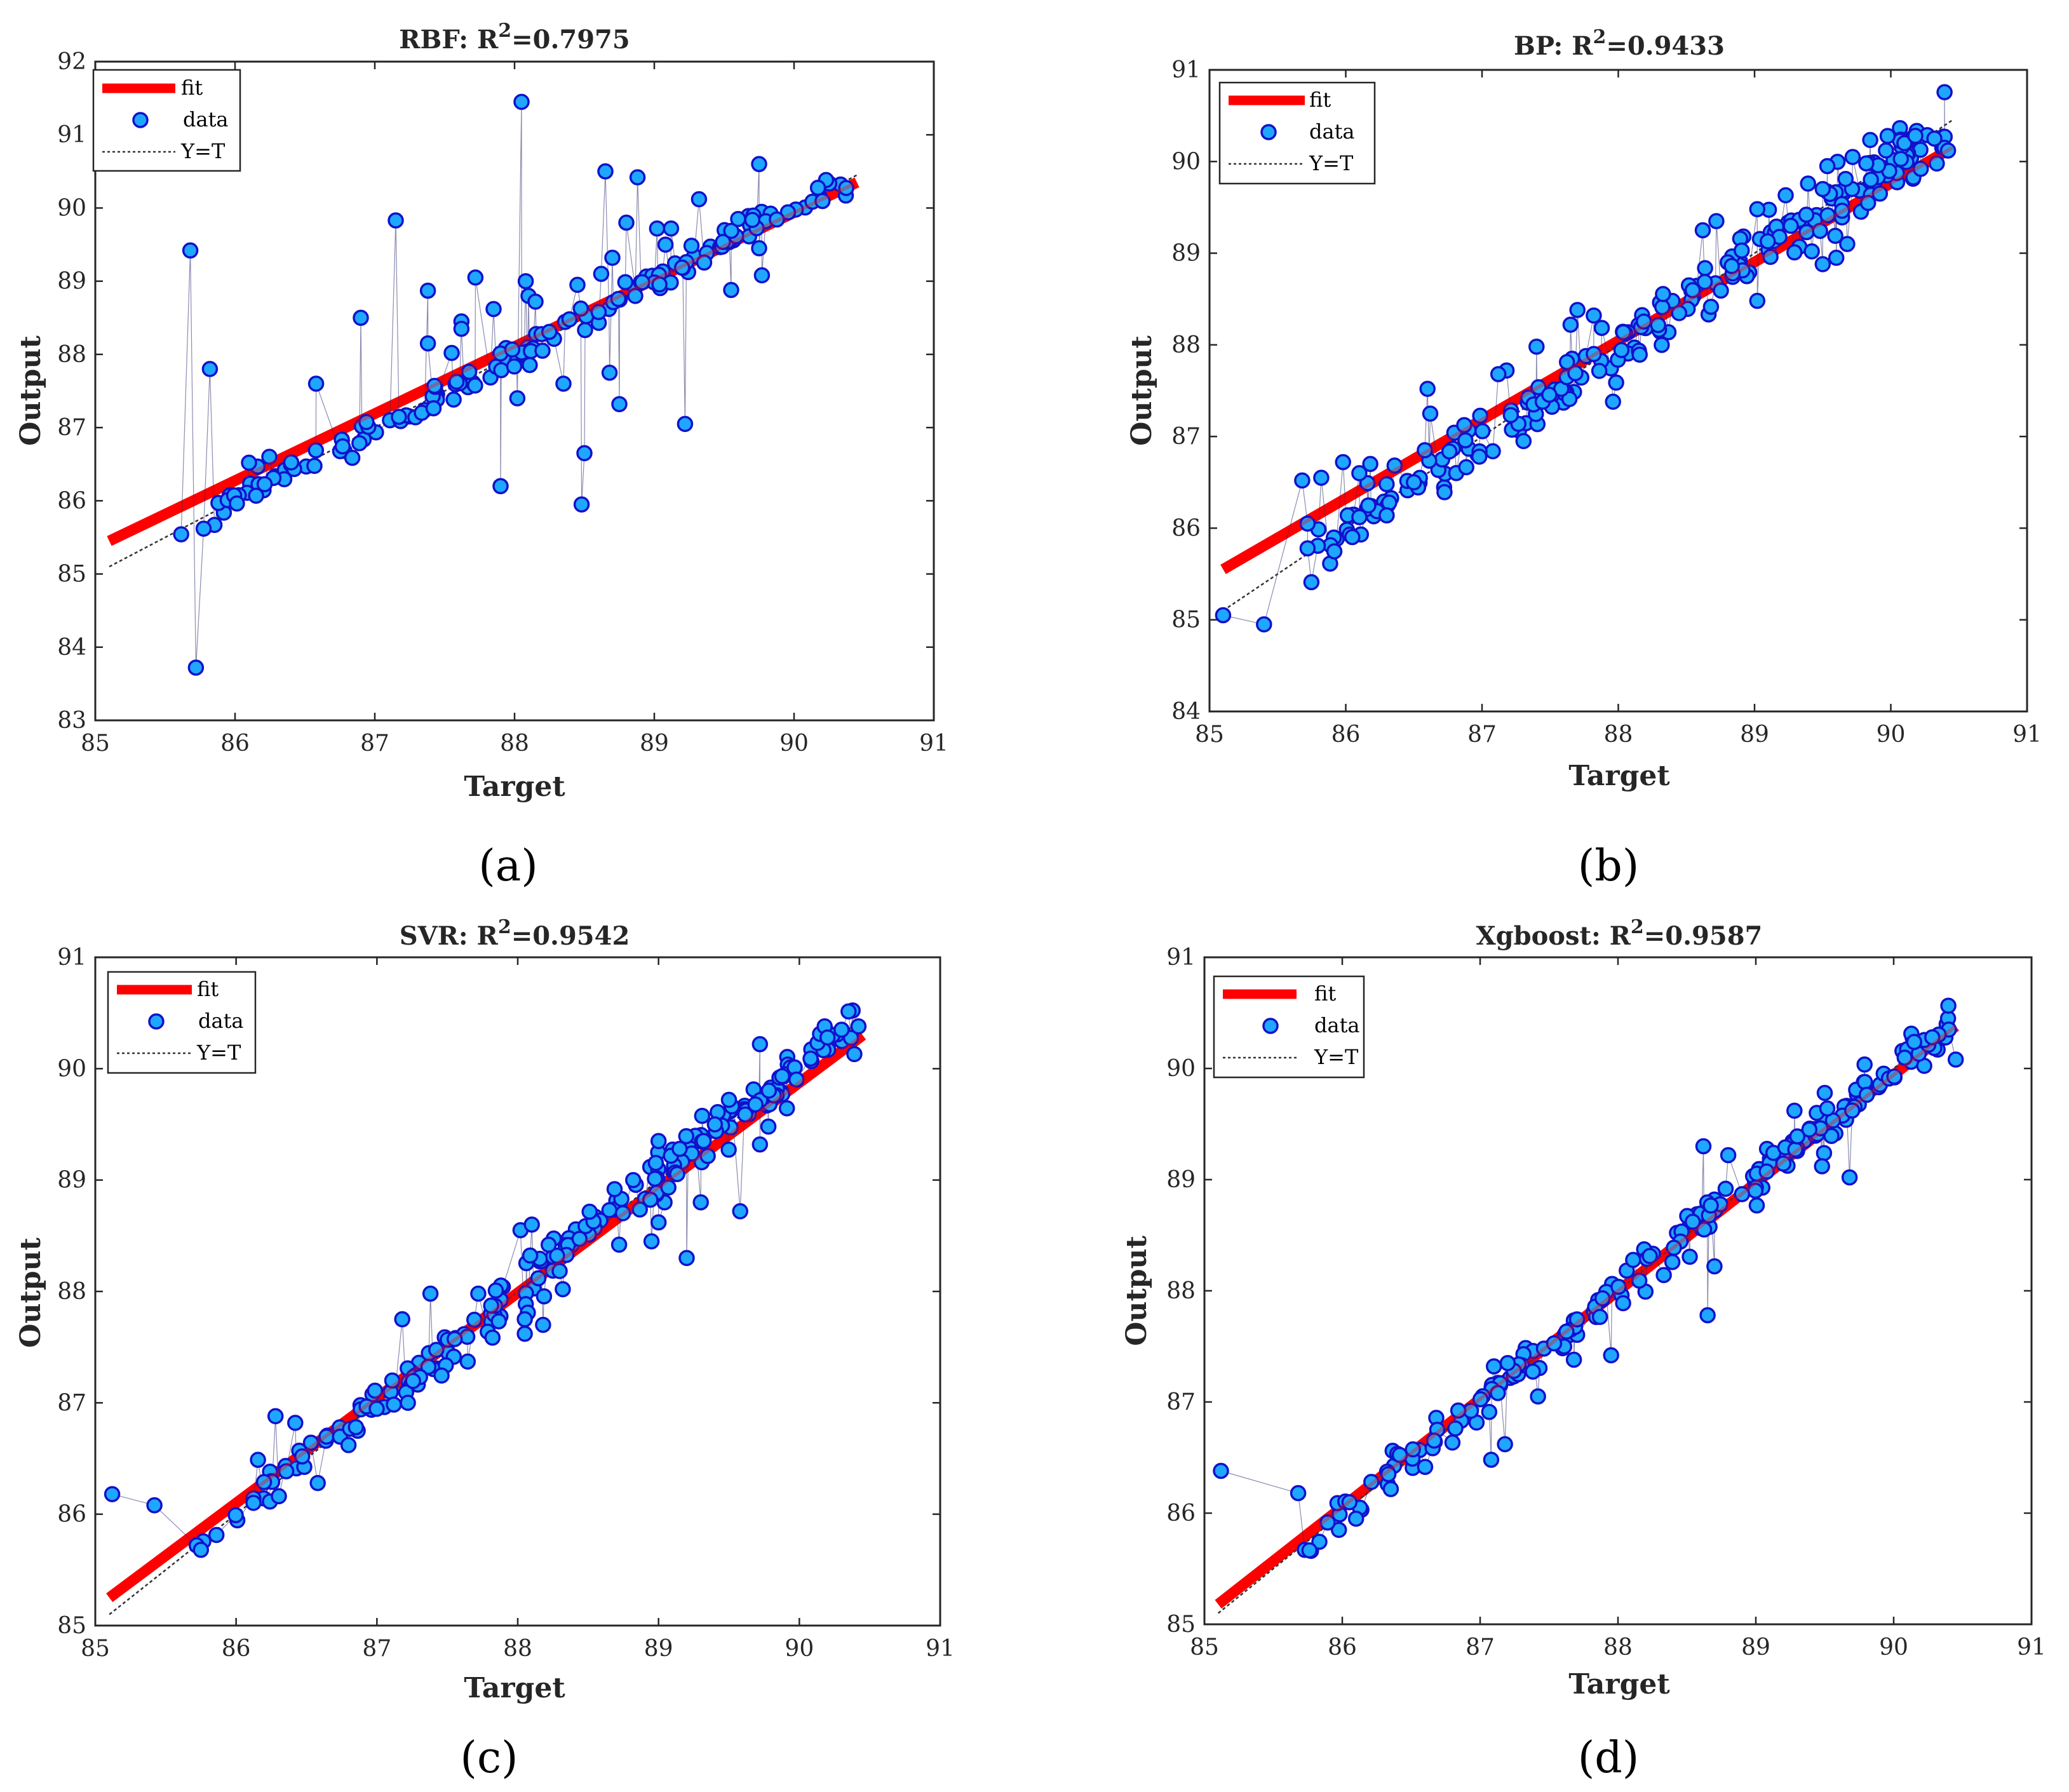  I want to click on y-tick-label: 85, so click(1181, 1625).